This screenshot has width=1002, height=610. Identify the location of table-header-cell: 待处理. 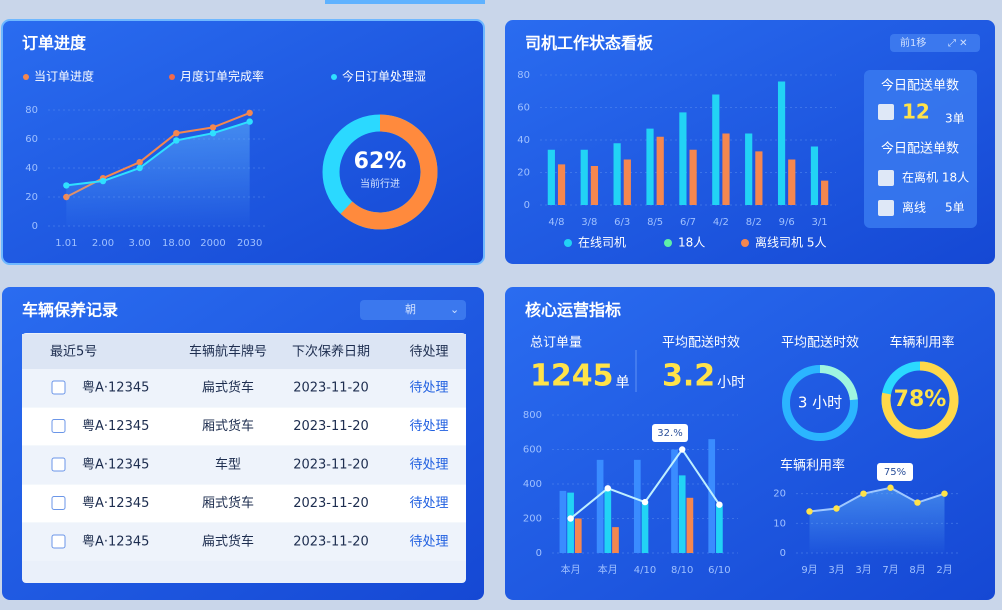
(428, 352).